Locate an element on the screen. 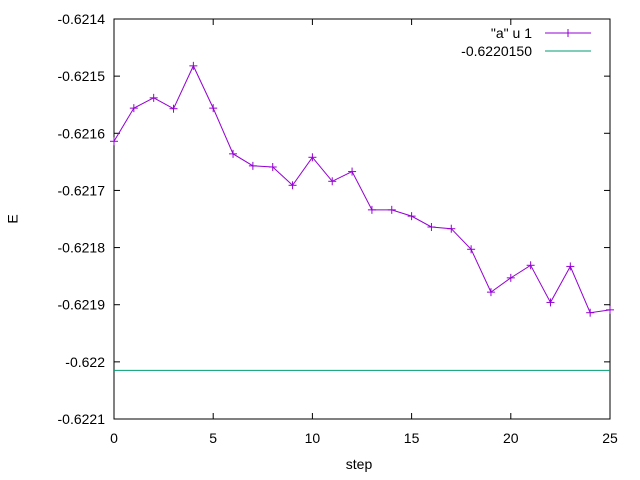 The height and width of the screenshot is (480, 640). x-tick-label: 15 is located at coordinates (412, 438).